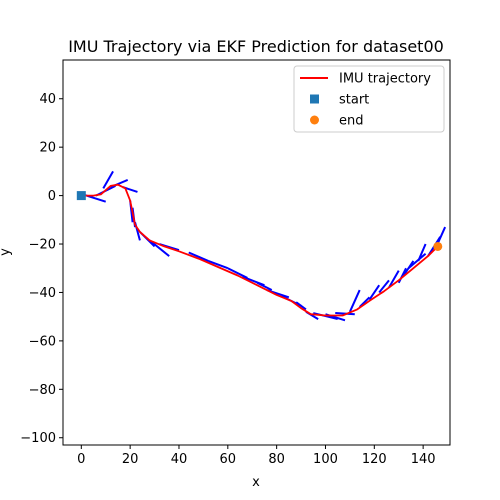 Image resolution: width=500 pixels, height=500 pixels. I want to click on legend-box, so click(369, 99).